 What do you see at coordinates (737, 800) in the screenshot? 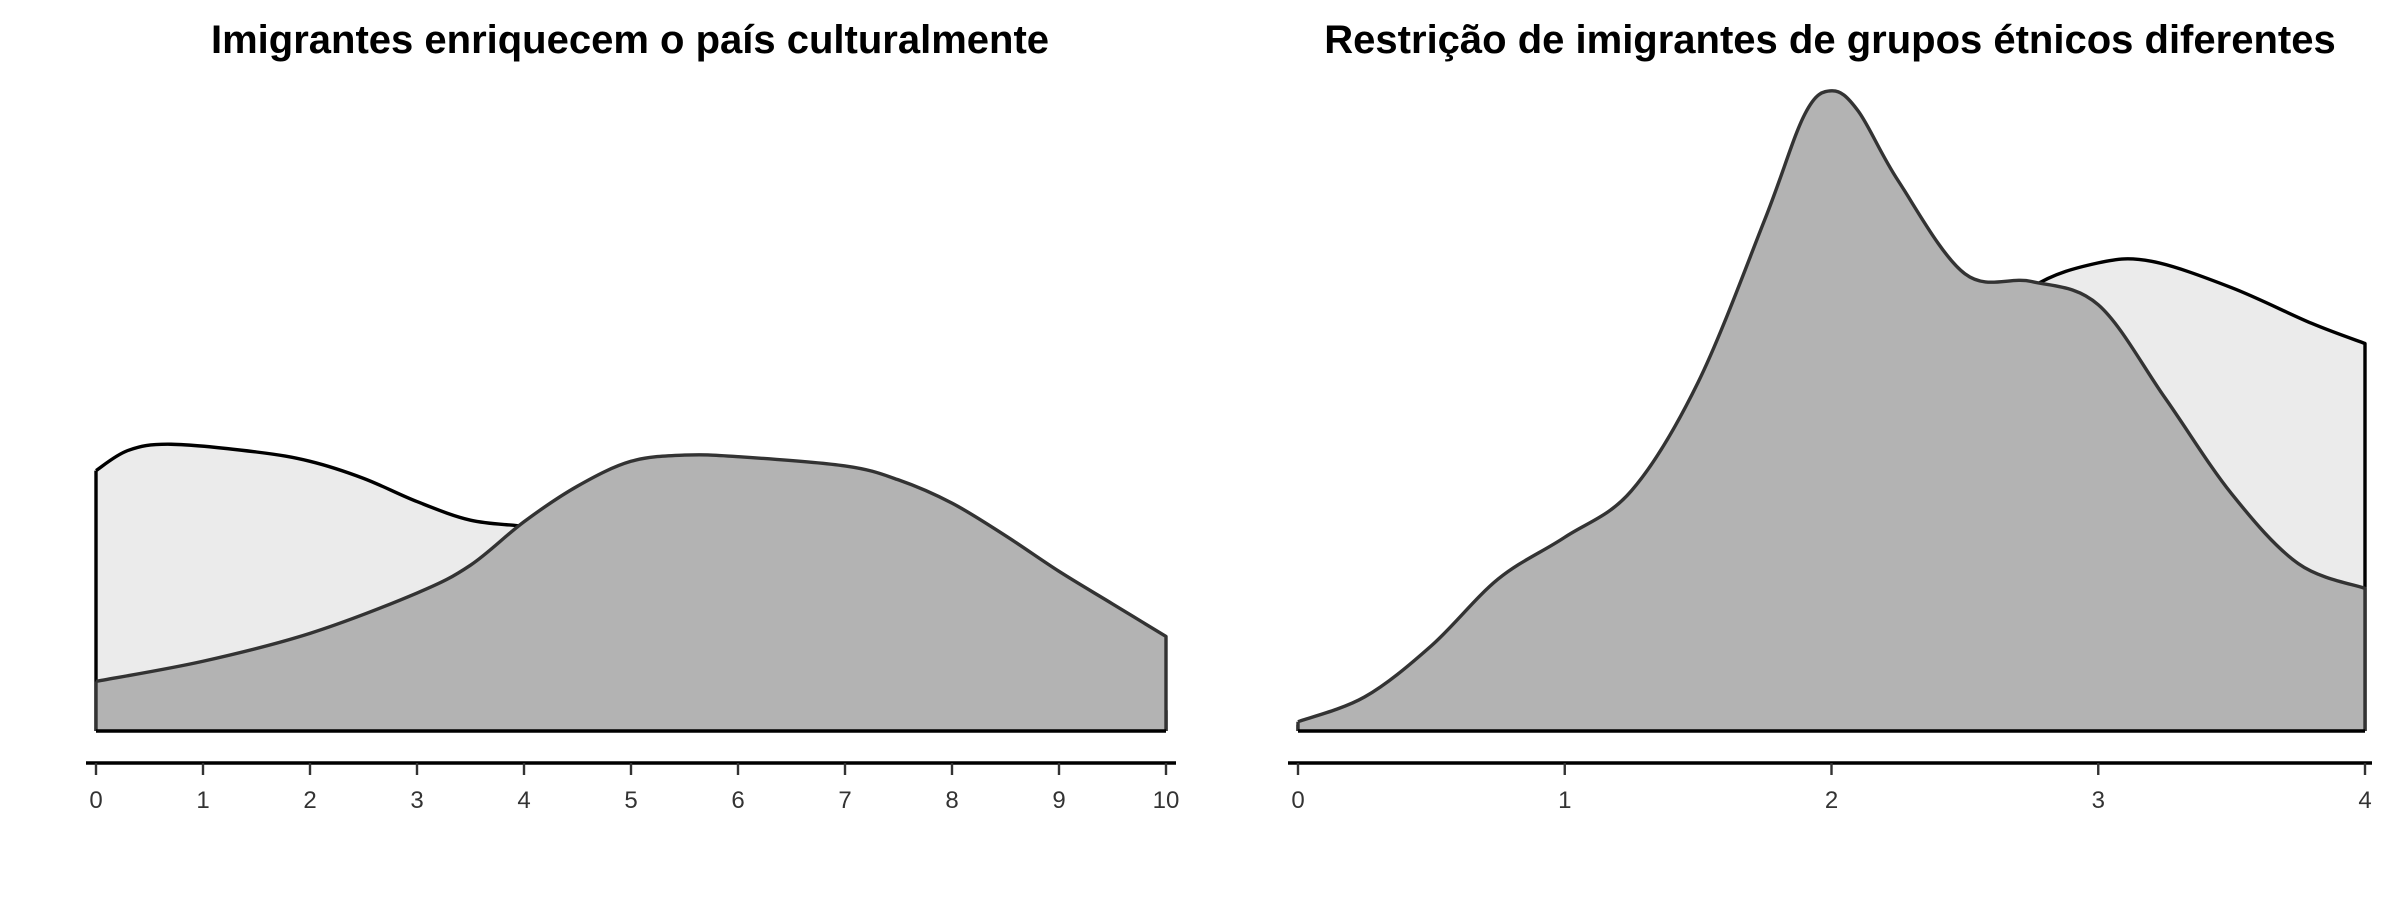
I see `x-tick-label-6: 6` at bounding box center [737, 800].